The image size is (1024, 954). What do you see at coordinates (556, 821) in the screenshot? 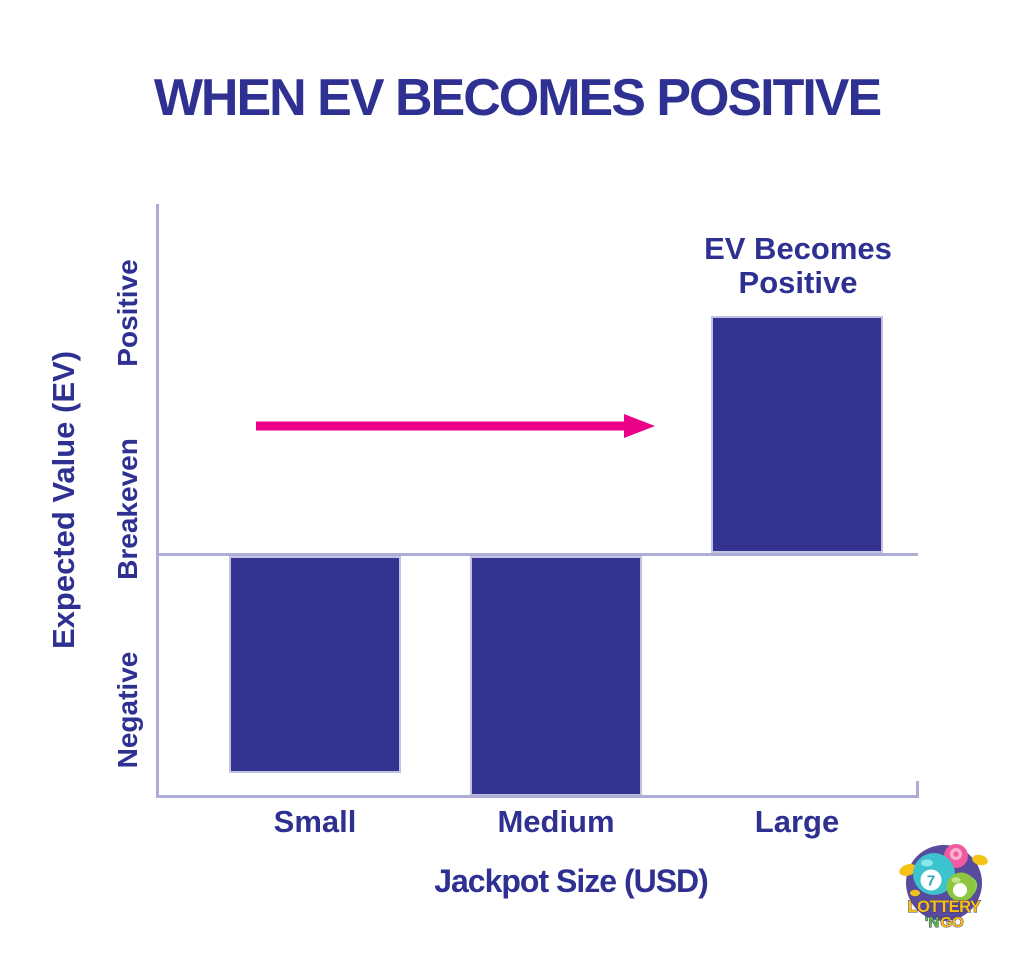
I see `x-tick-medium: Medium` at bounding box center [556, 821].